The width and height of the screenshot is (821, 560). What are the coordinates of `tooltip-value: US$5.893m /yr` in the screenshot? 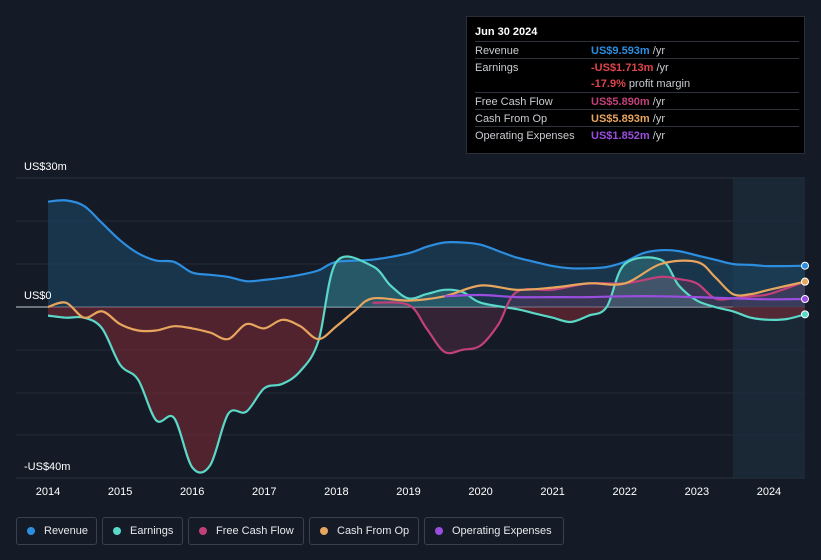 It's located at (628, 119).